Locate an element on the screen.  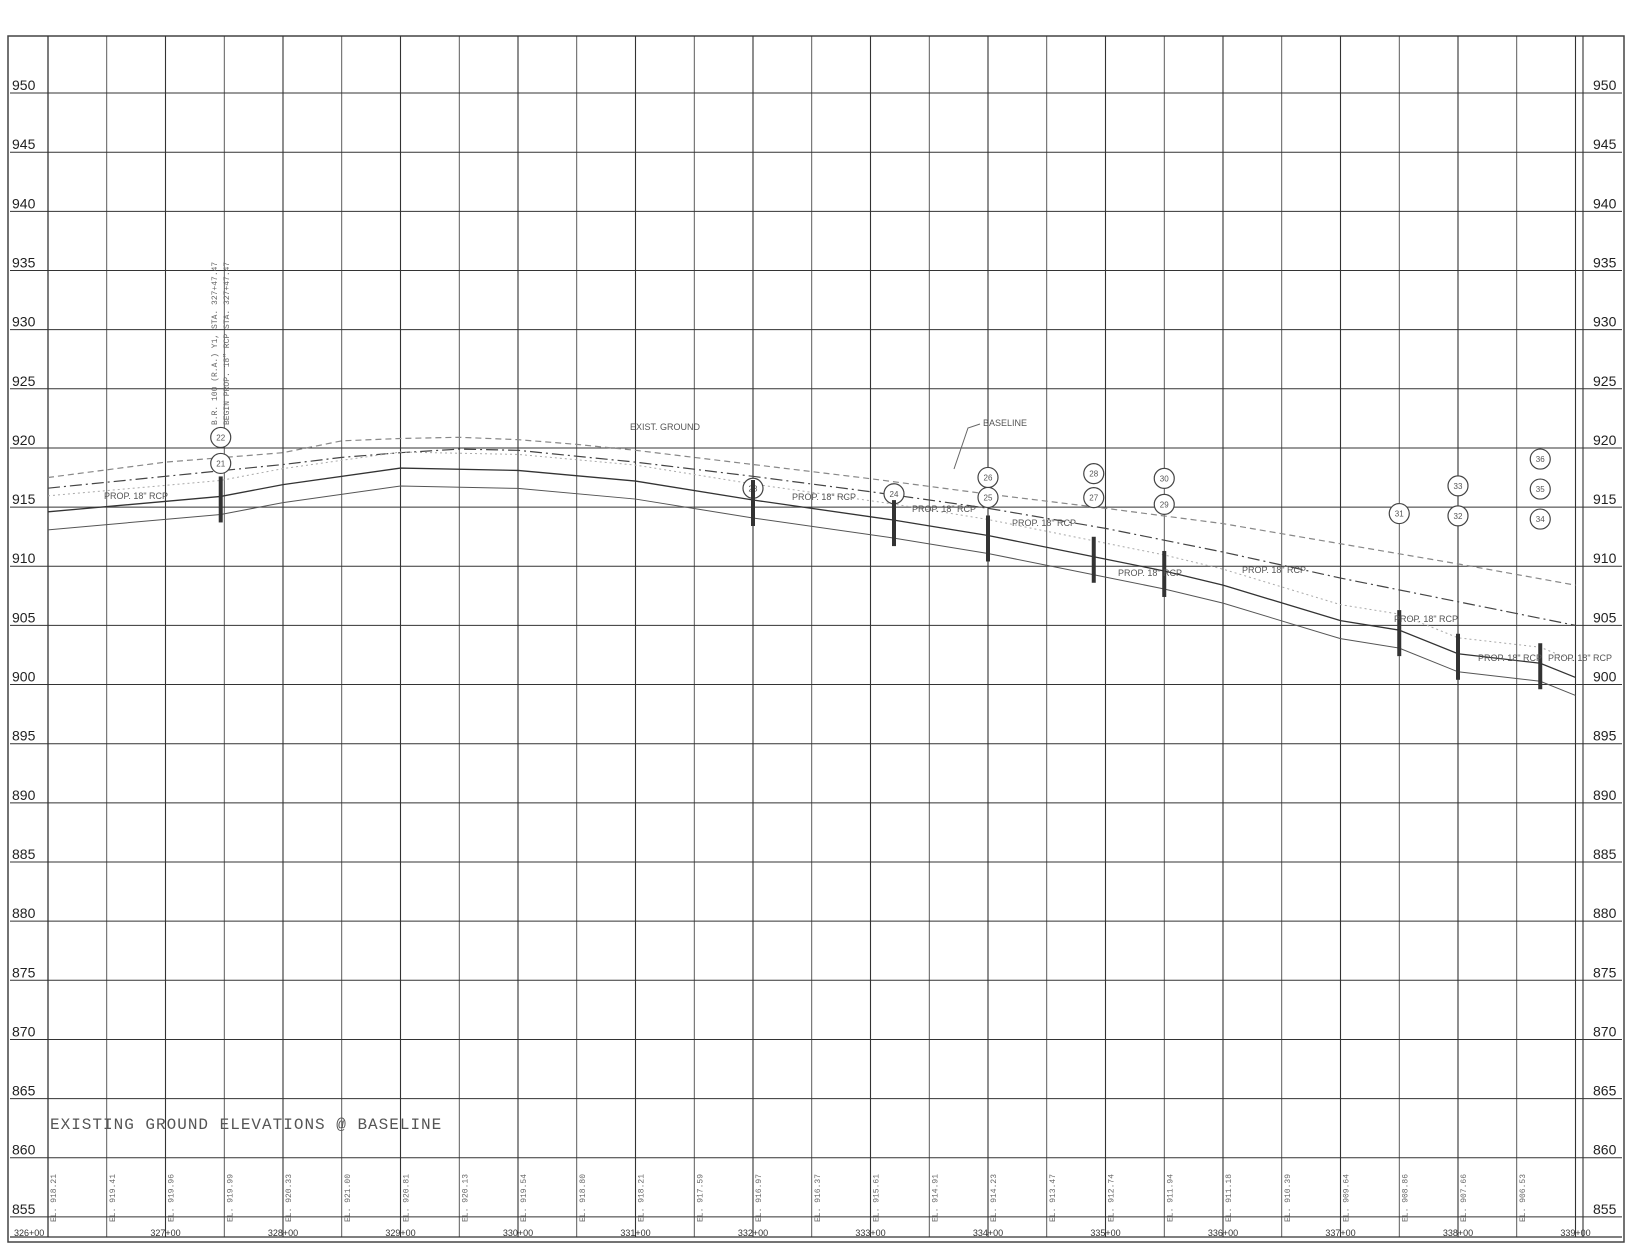
structure-label: 31 is located at coordinates (1399, 514).